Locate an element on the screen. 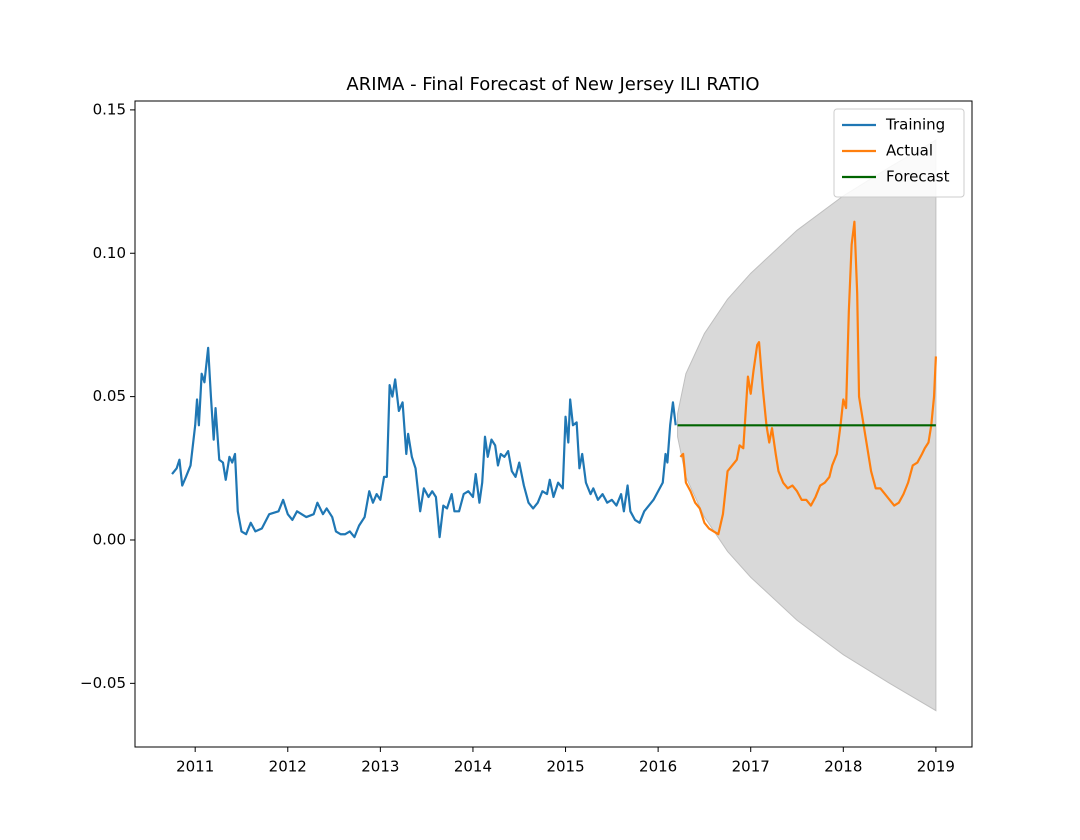  legend-box is located at coordinates (899, 153).